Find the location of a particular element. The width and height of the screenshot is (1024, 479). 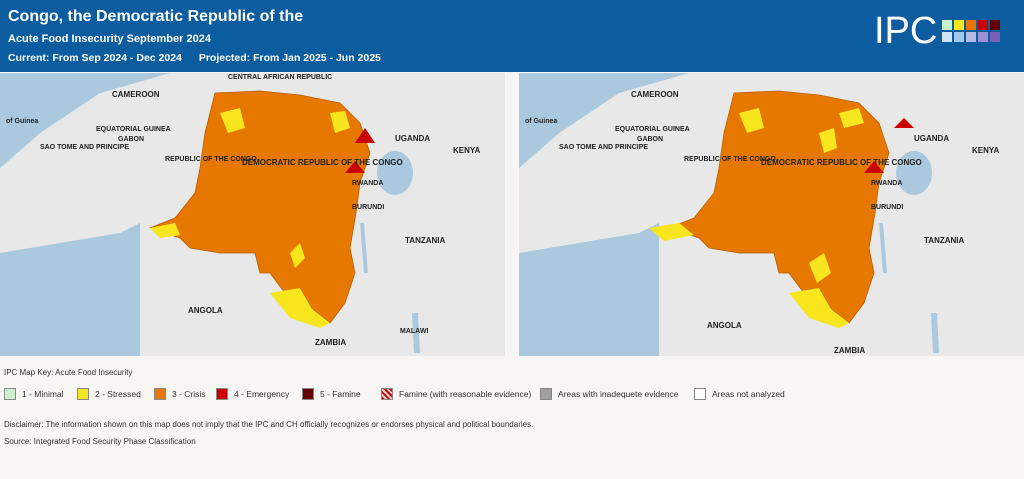

page-title: Congo, the Democratic Republic of the is located at coordinates (156, 16).